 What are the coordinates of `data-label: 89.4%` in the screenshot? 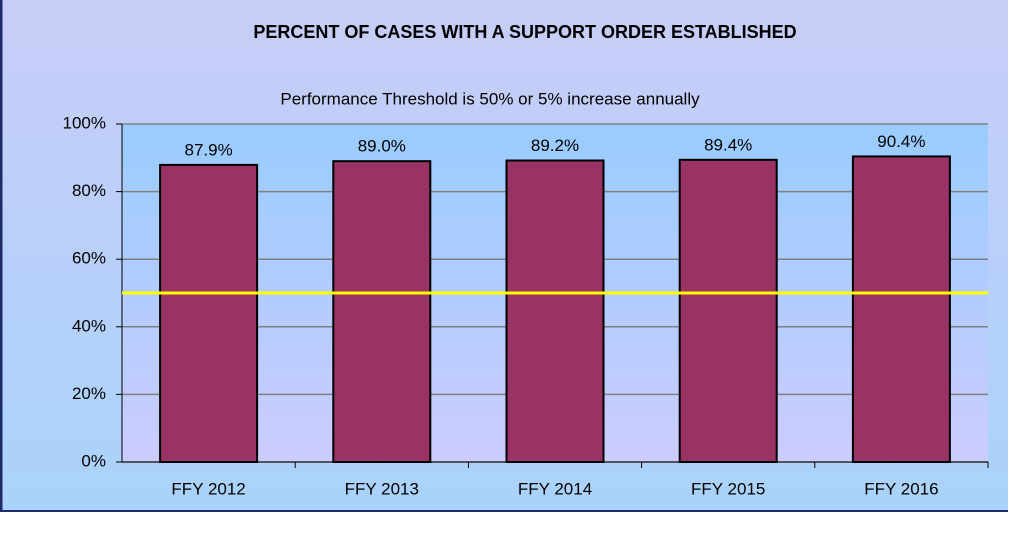 It's located at (728, 144).